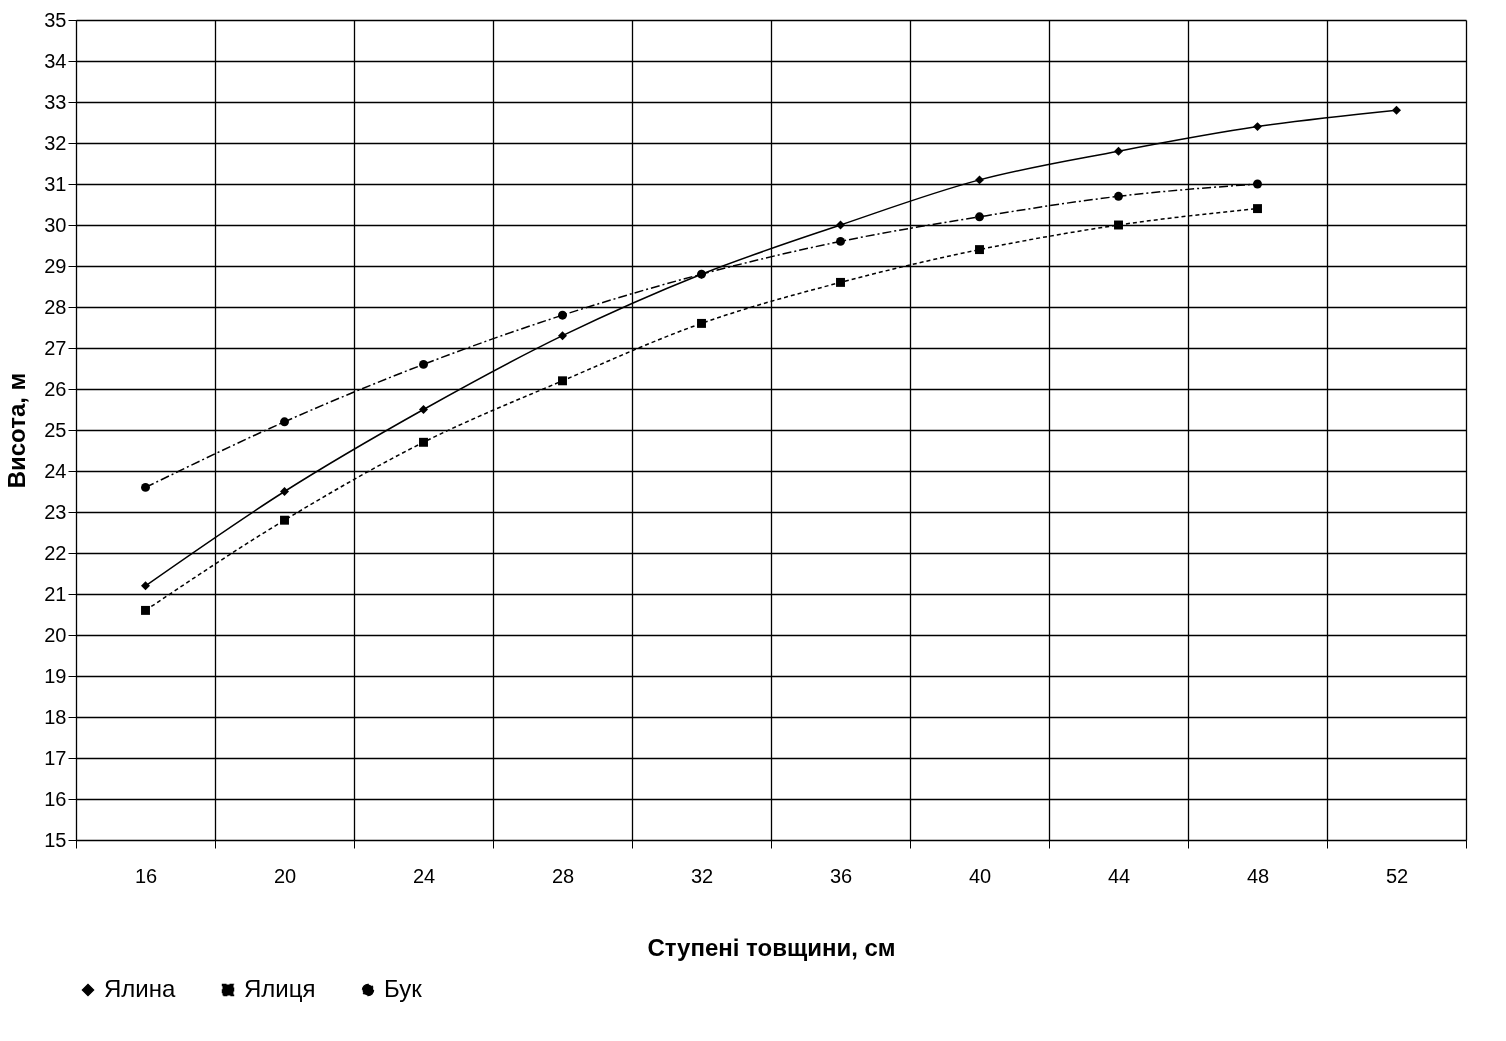 The height and width of the screenshot is (1041, 1506). Describe the element at coordinates (55, 675) in the screenshot. I see `y-tick-label: 19` at that location.